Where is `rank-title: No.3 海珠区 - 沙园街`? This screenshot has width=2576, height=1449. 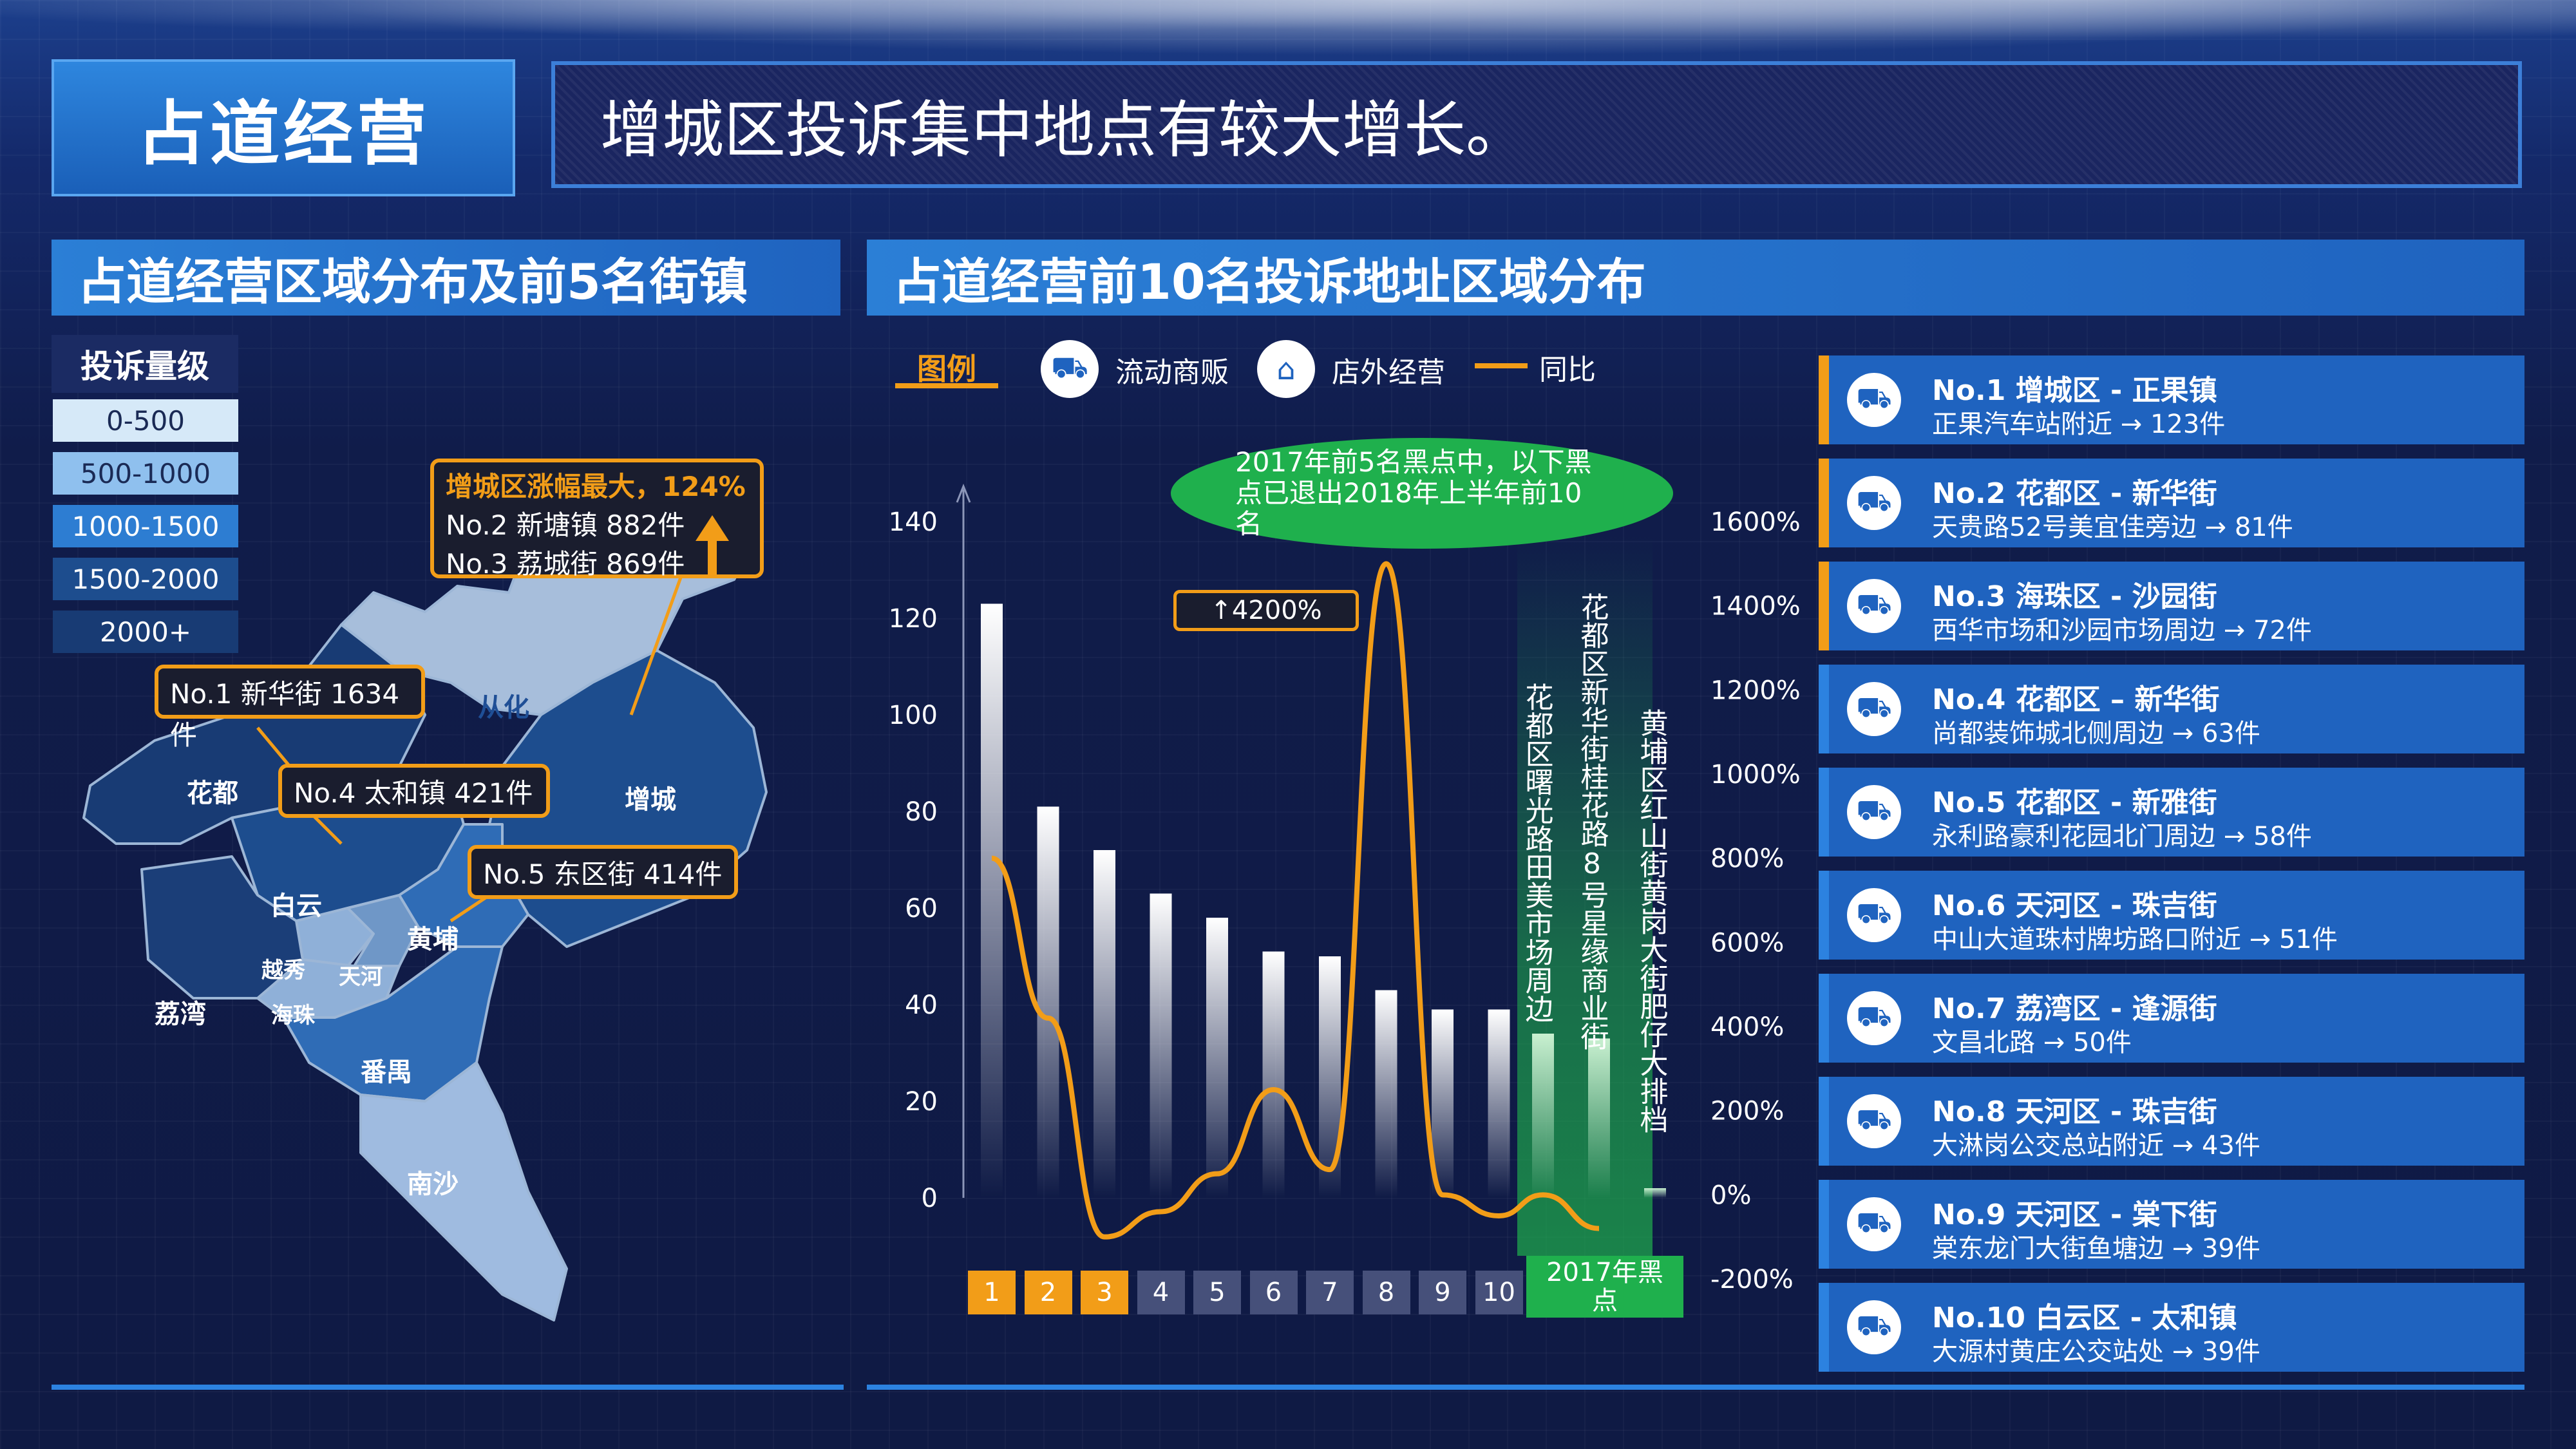 rank-title: No.3 海珠区 - 沙园街 is located at coordinates (2074, 596).